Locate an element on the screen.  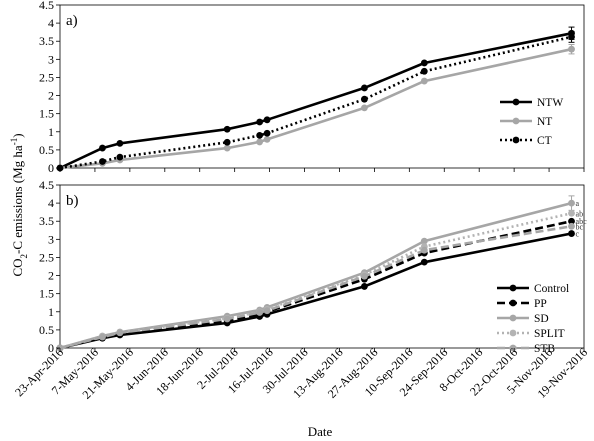
svg-text: CO2-C emissions (Mg ha-1) is located at coordinates (19, 204).